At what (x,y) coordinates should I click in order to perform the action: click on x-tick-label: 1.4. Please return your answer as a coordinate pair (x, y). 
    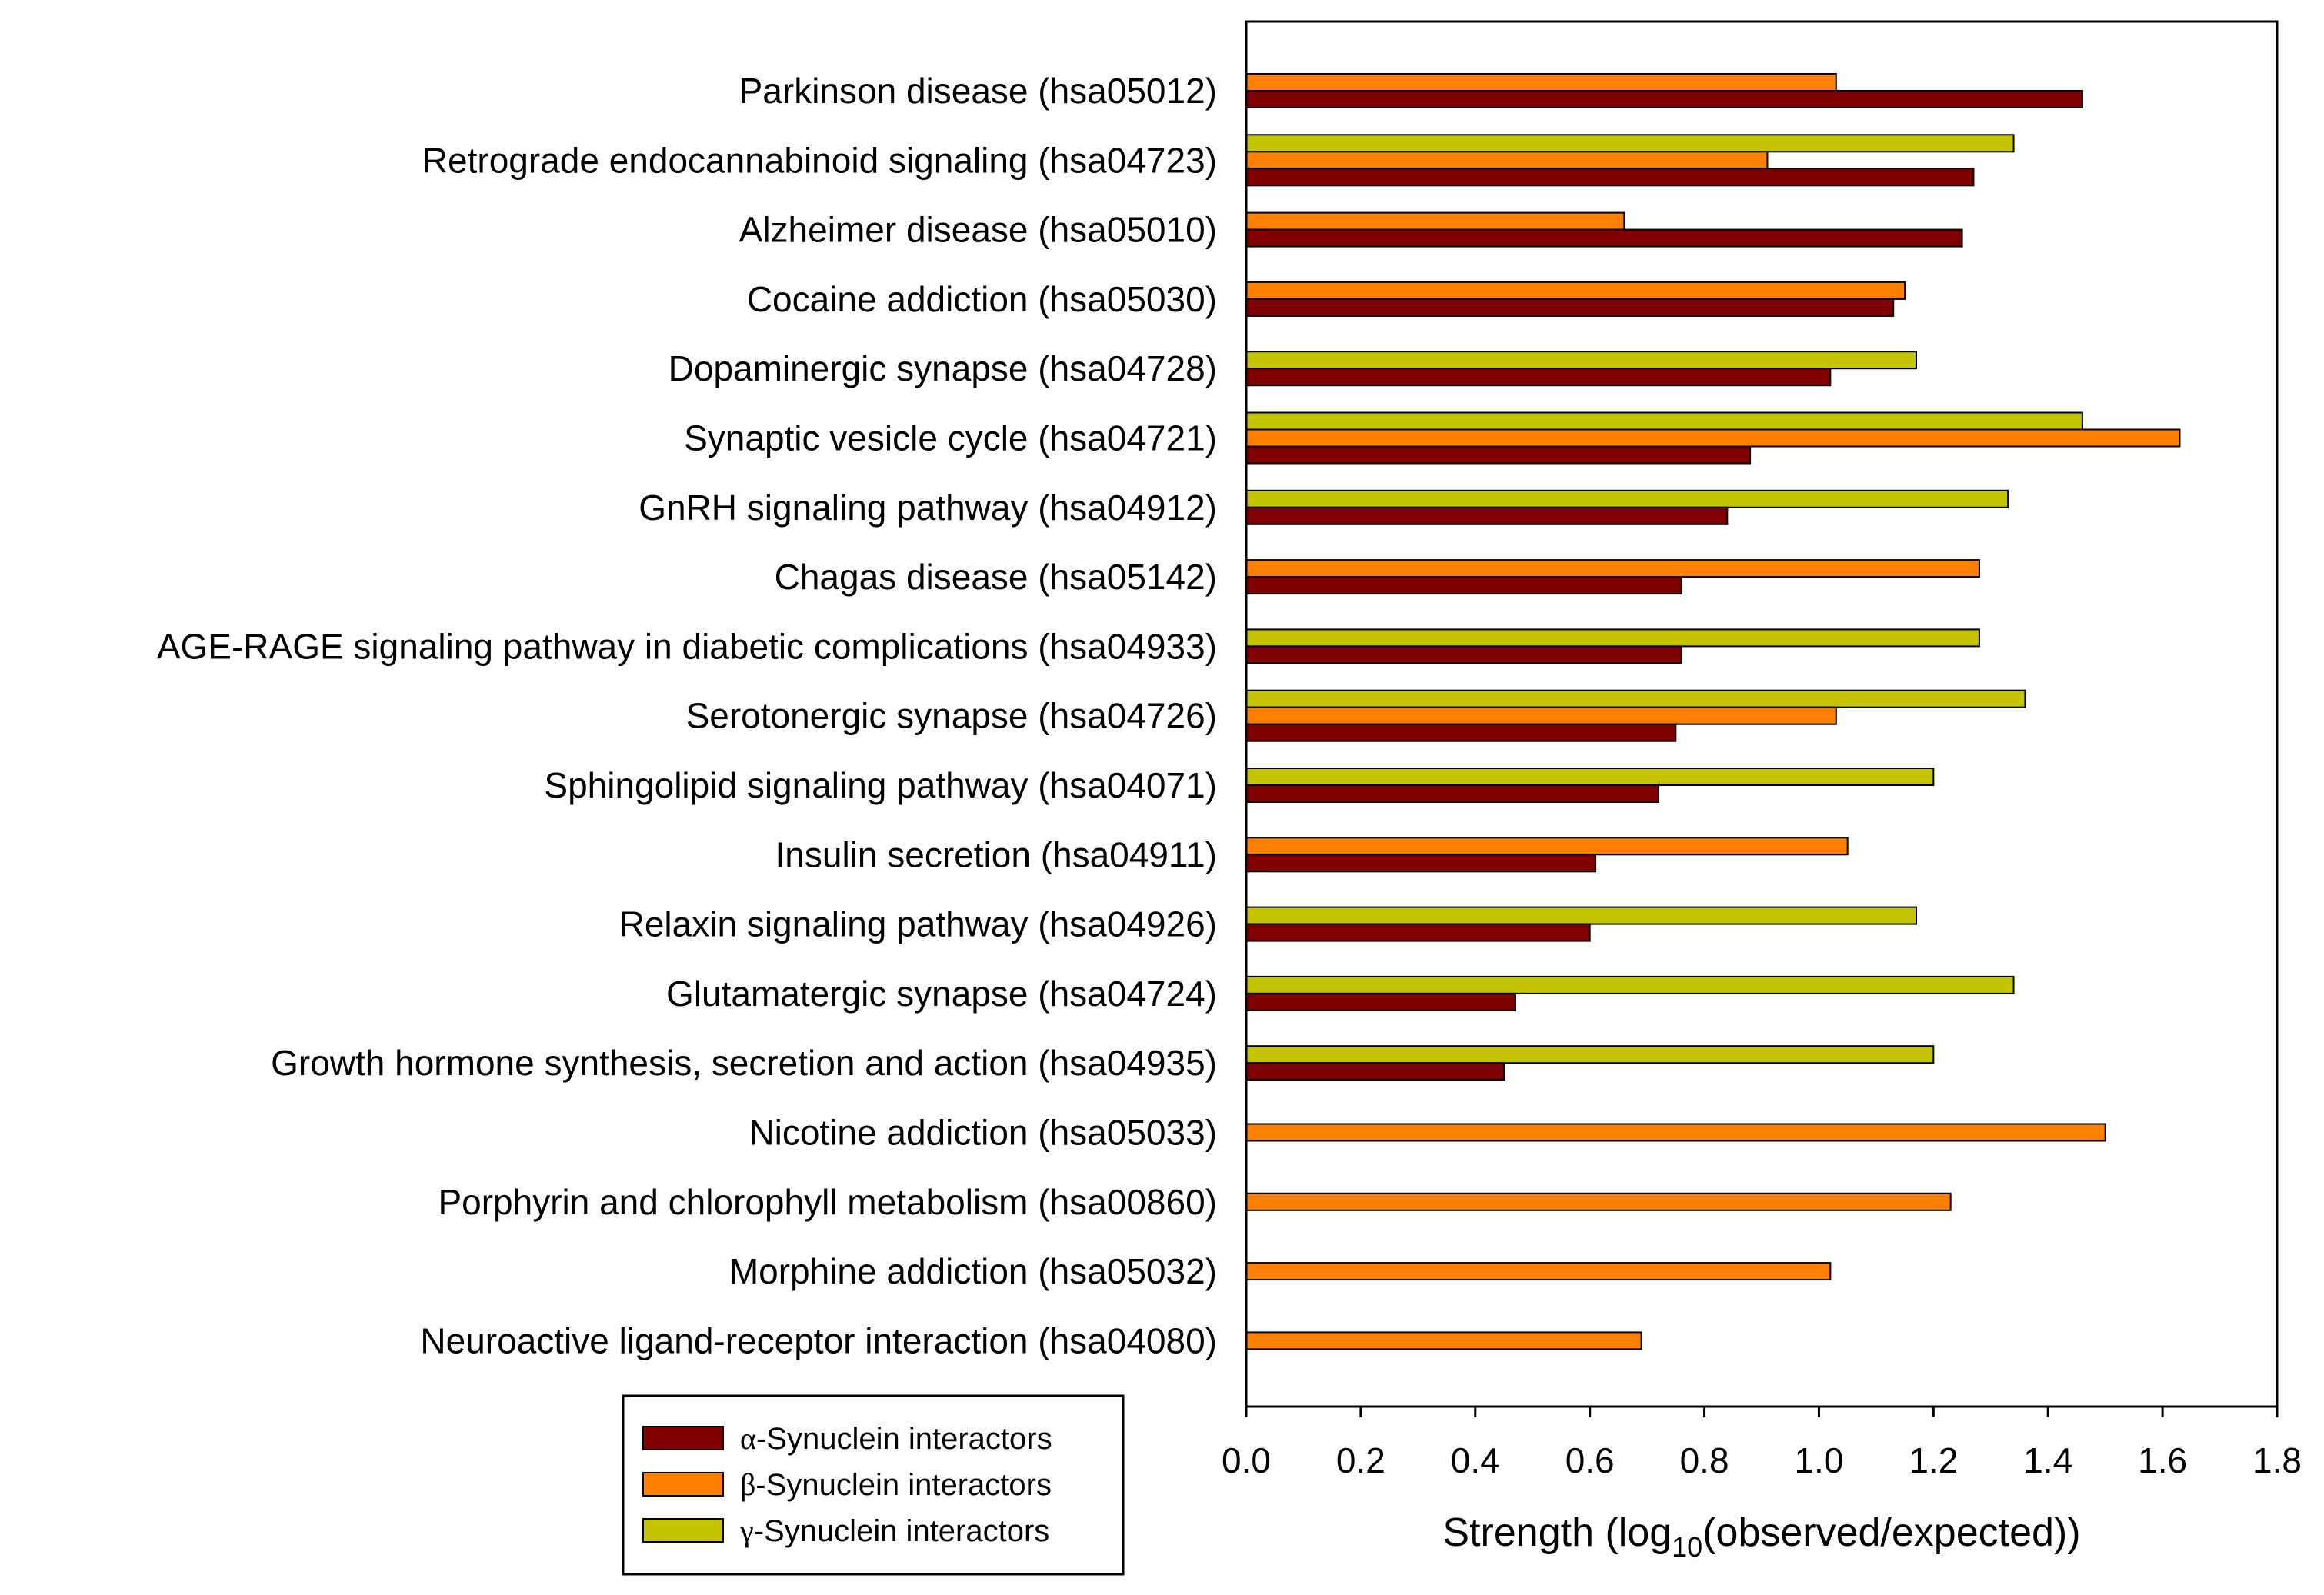
    Looking at the image, I should click on (2047, 1460).